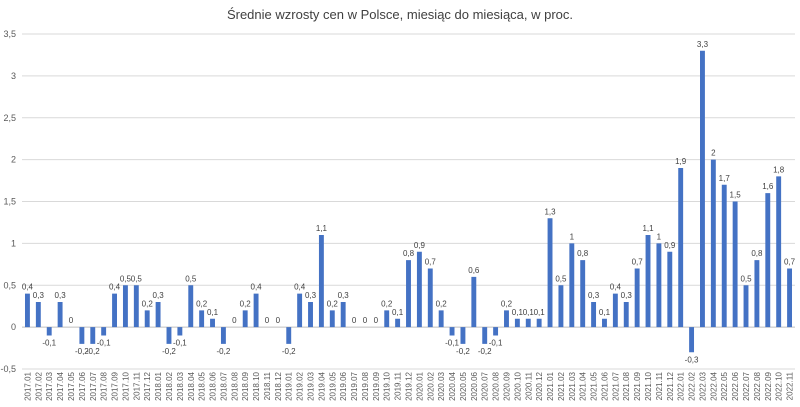 The height and width of the screenshot is (407, 800). What do you see at coordinates (8, 369) in the screenshot?
I see `y-tick-label: -0,5` at bounding box center [8, 369].